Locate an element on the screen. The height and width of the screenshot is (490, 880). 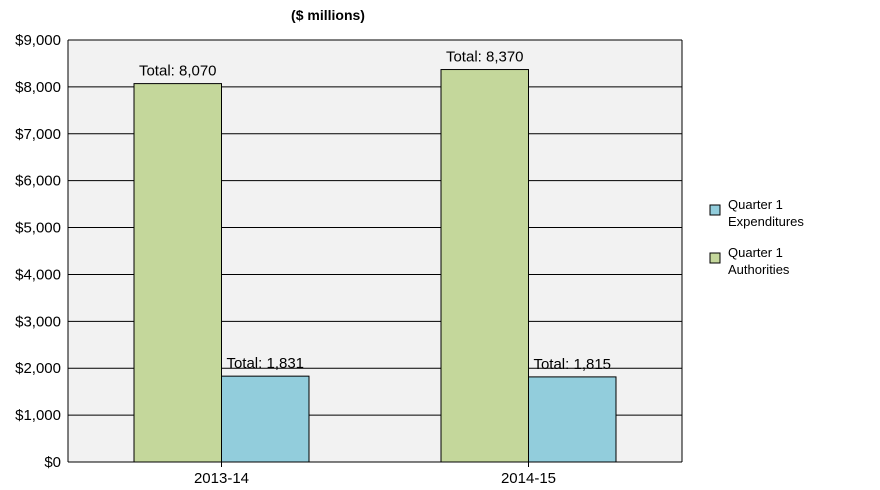
legend-label: Authorities is located at coordinates (759, 269).